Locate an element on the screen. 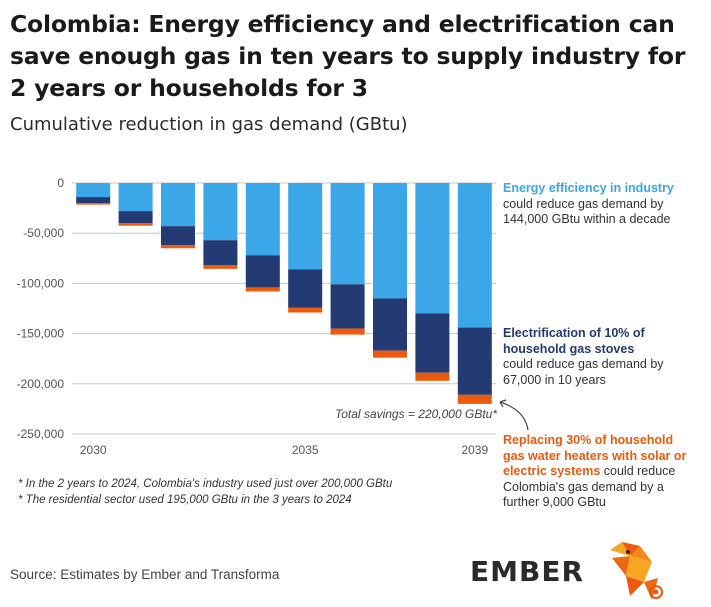 The image size is (711, 607). ember-bird-logo-icon is located at coordinates (636, 571).